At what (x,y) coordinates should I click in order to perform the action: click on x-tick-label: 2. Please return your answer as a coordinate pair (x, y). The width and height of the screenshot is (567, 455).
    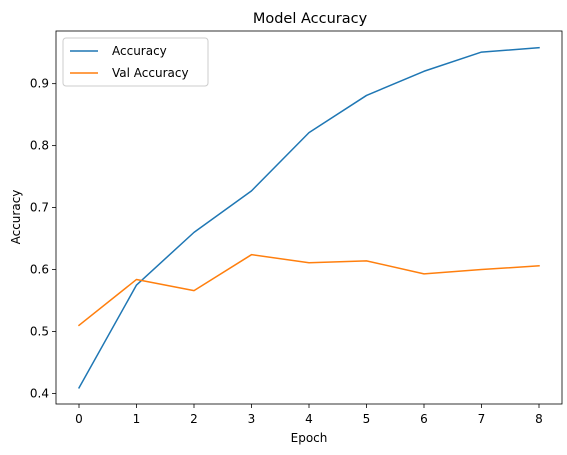
    Looking at the image, I should click on (194, 419).